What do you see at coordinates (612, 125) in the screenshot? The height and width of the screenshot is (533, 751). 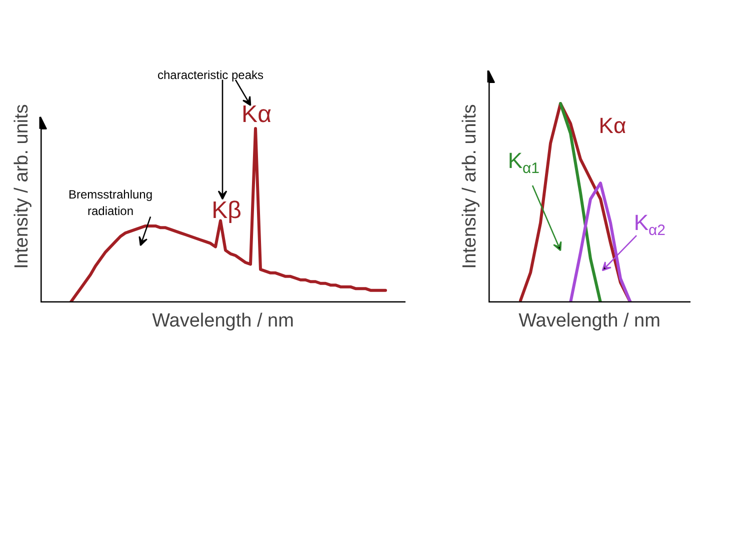 I see `series-label: Kα` at bounding box center [612, 125].